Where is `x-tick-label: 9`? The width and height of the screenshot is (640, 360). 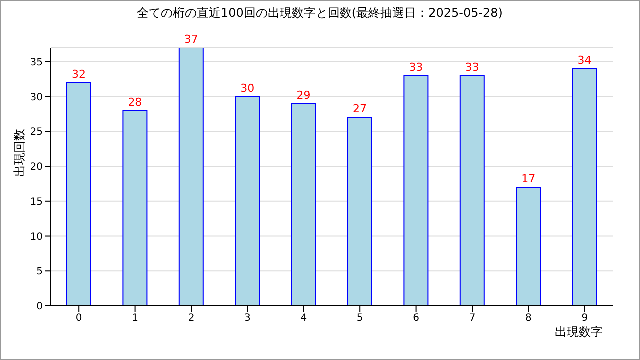 x-tick-label: 9 is located at coordinates (585, 318).